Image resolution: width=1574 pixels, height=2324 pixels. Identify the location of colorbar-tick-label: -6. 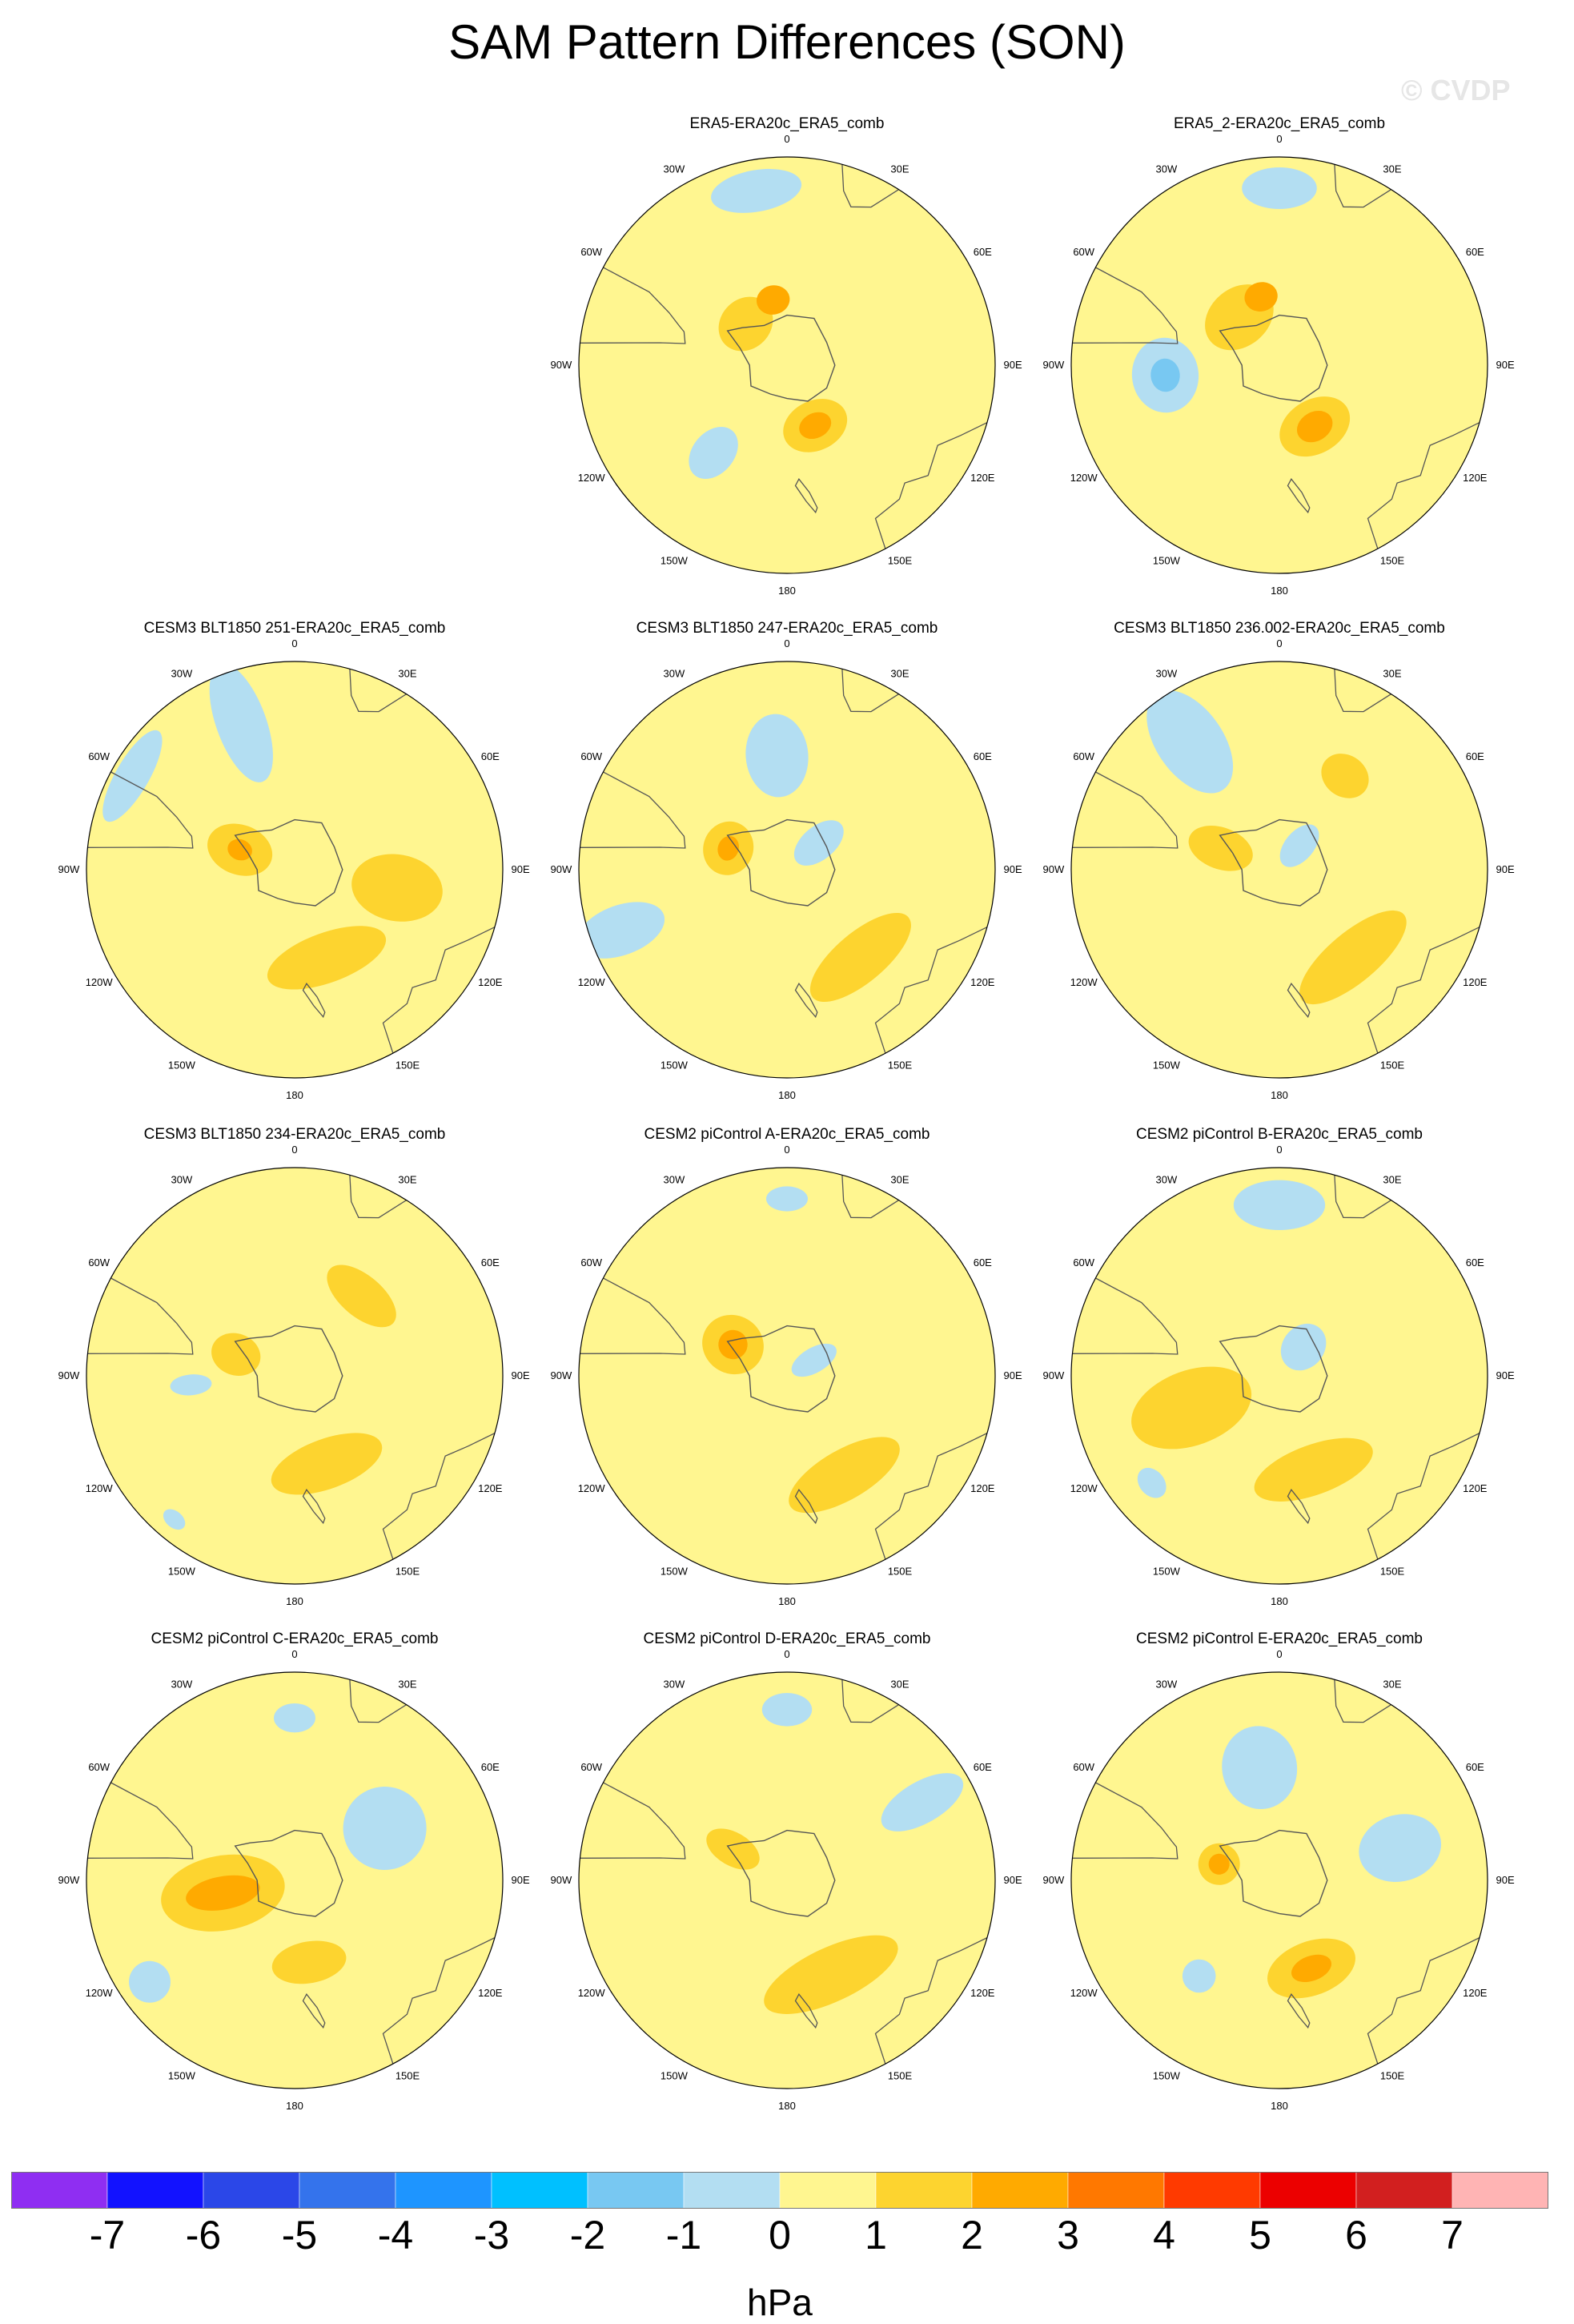
(204, 2235).